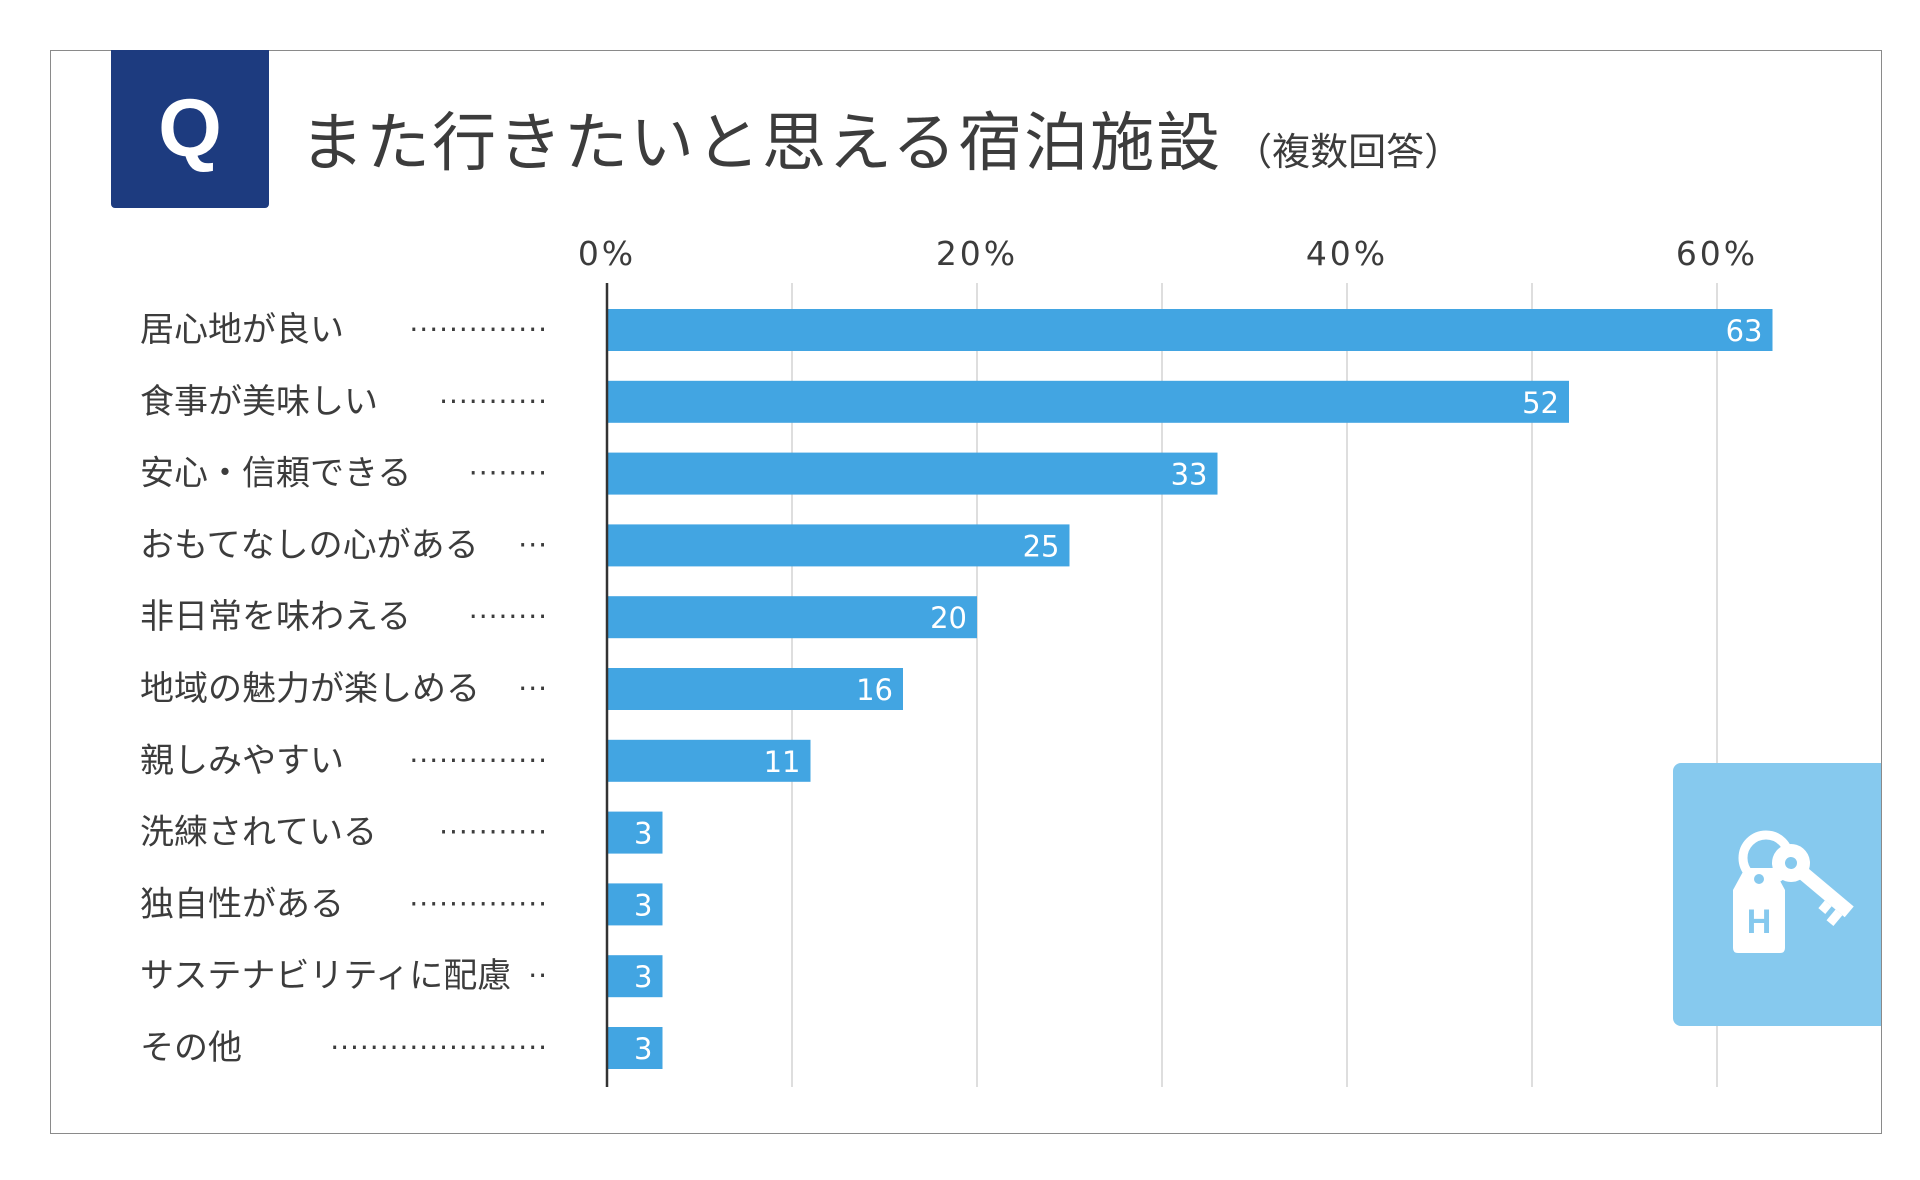 Image resolution: width=1920 pixels, height=1180 pixels. I want to click on bar-value-label: 16, so click(874, 690).